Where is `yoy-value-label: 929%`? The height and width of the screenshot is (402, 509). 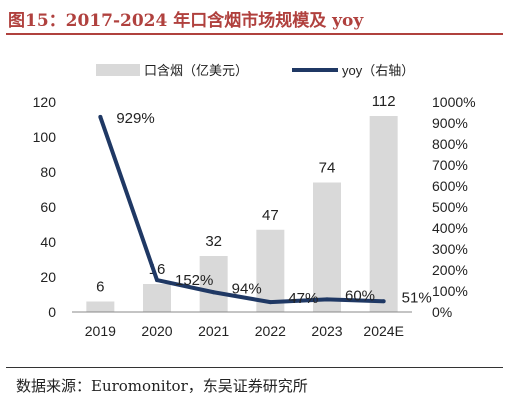
yoy-value-label: 929% is located at coordinates (135, 118).